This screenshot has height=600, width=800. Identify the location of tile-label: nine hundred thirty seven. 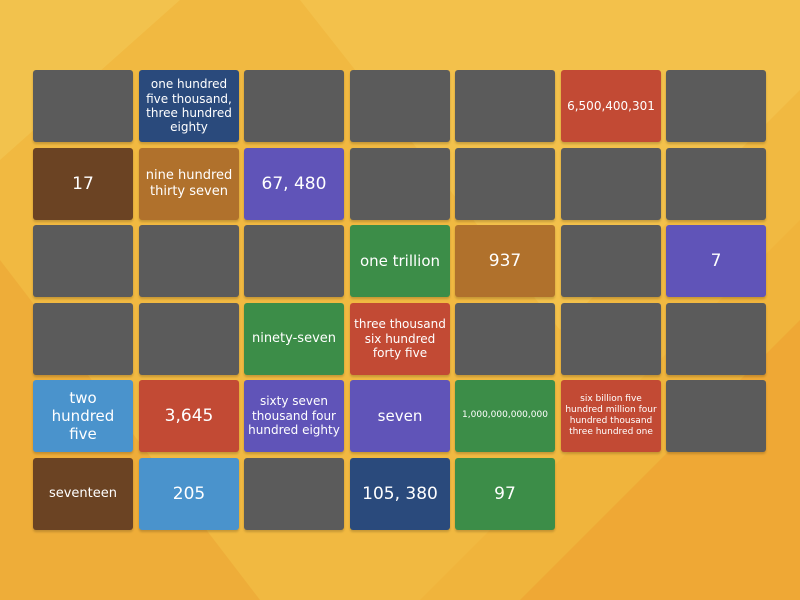
(189, 183).